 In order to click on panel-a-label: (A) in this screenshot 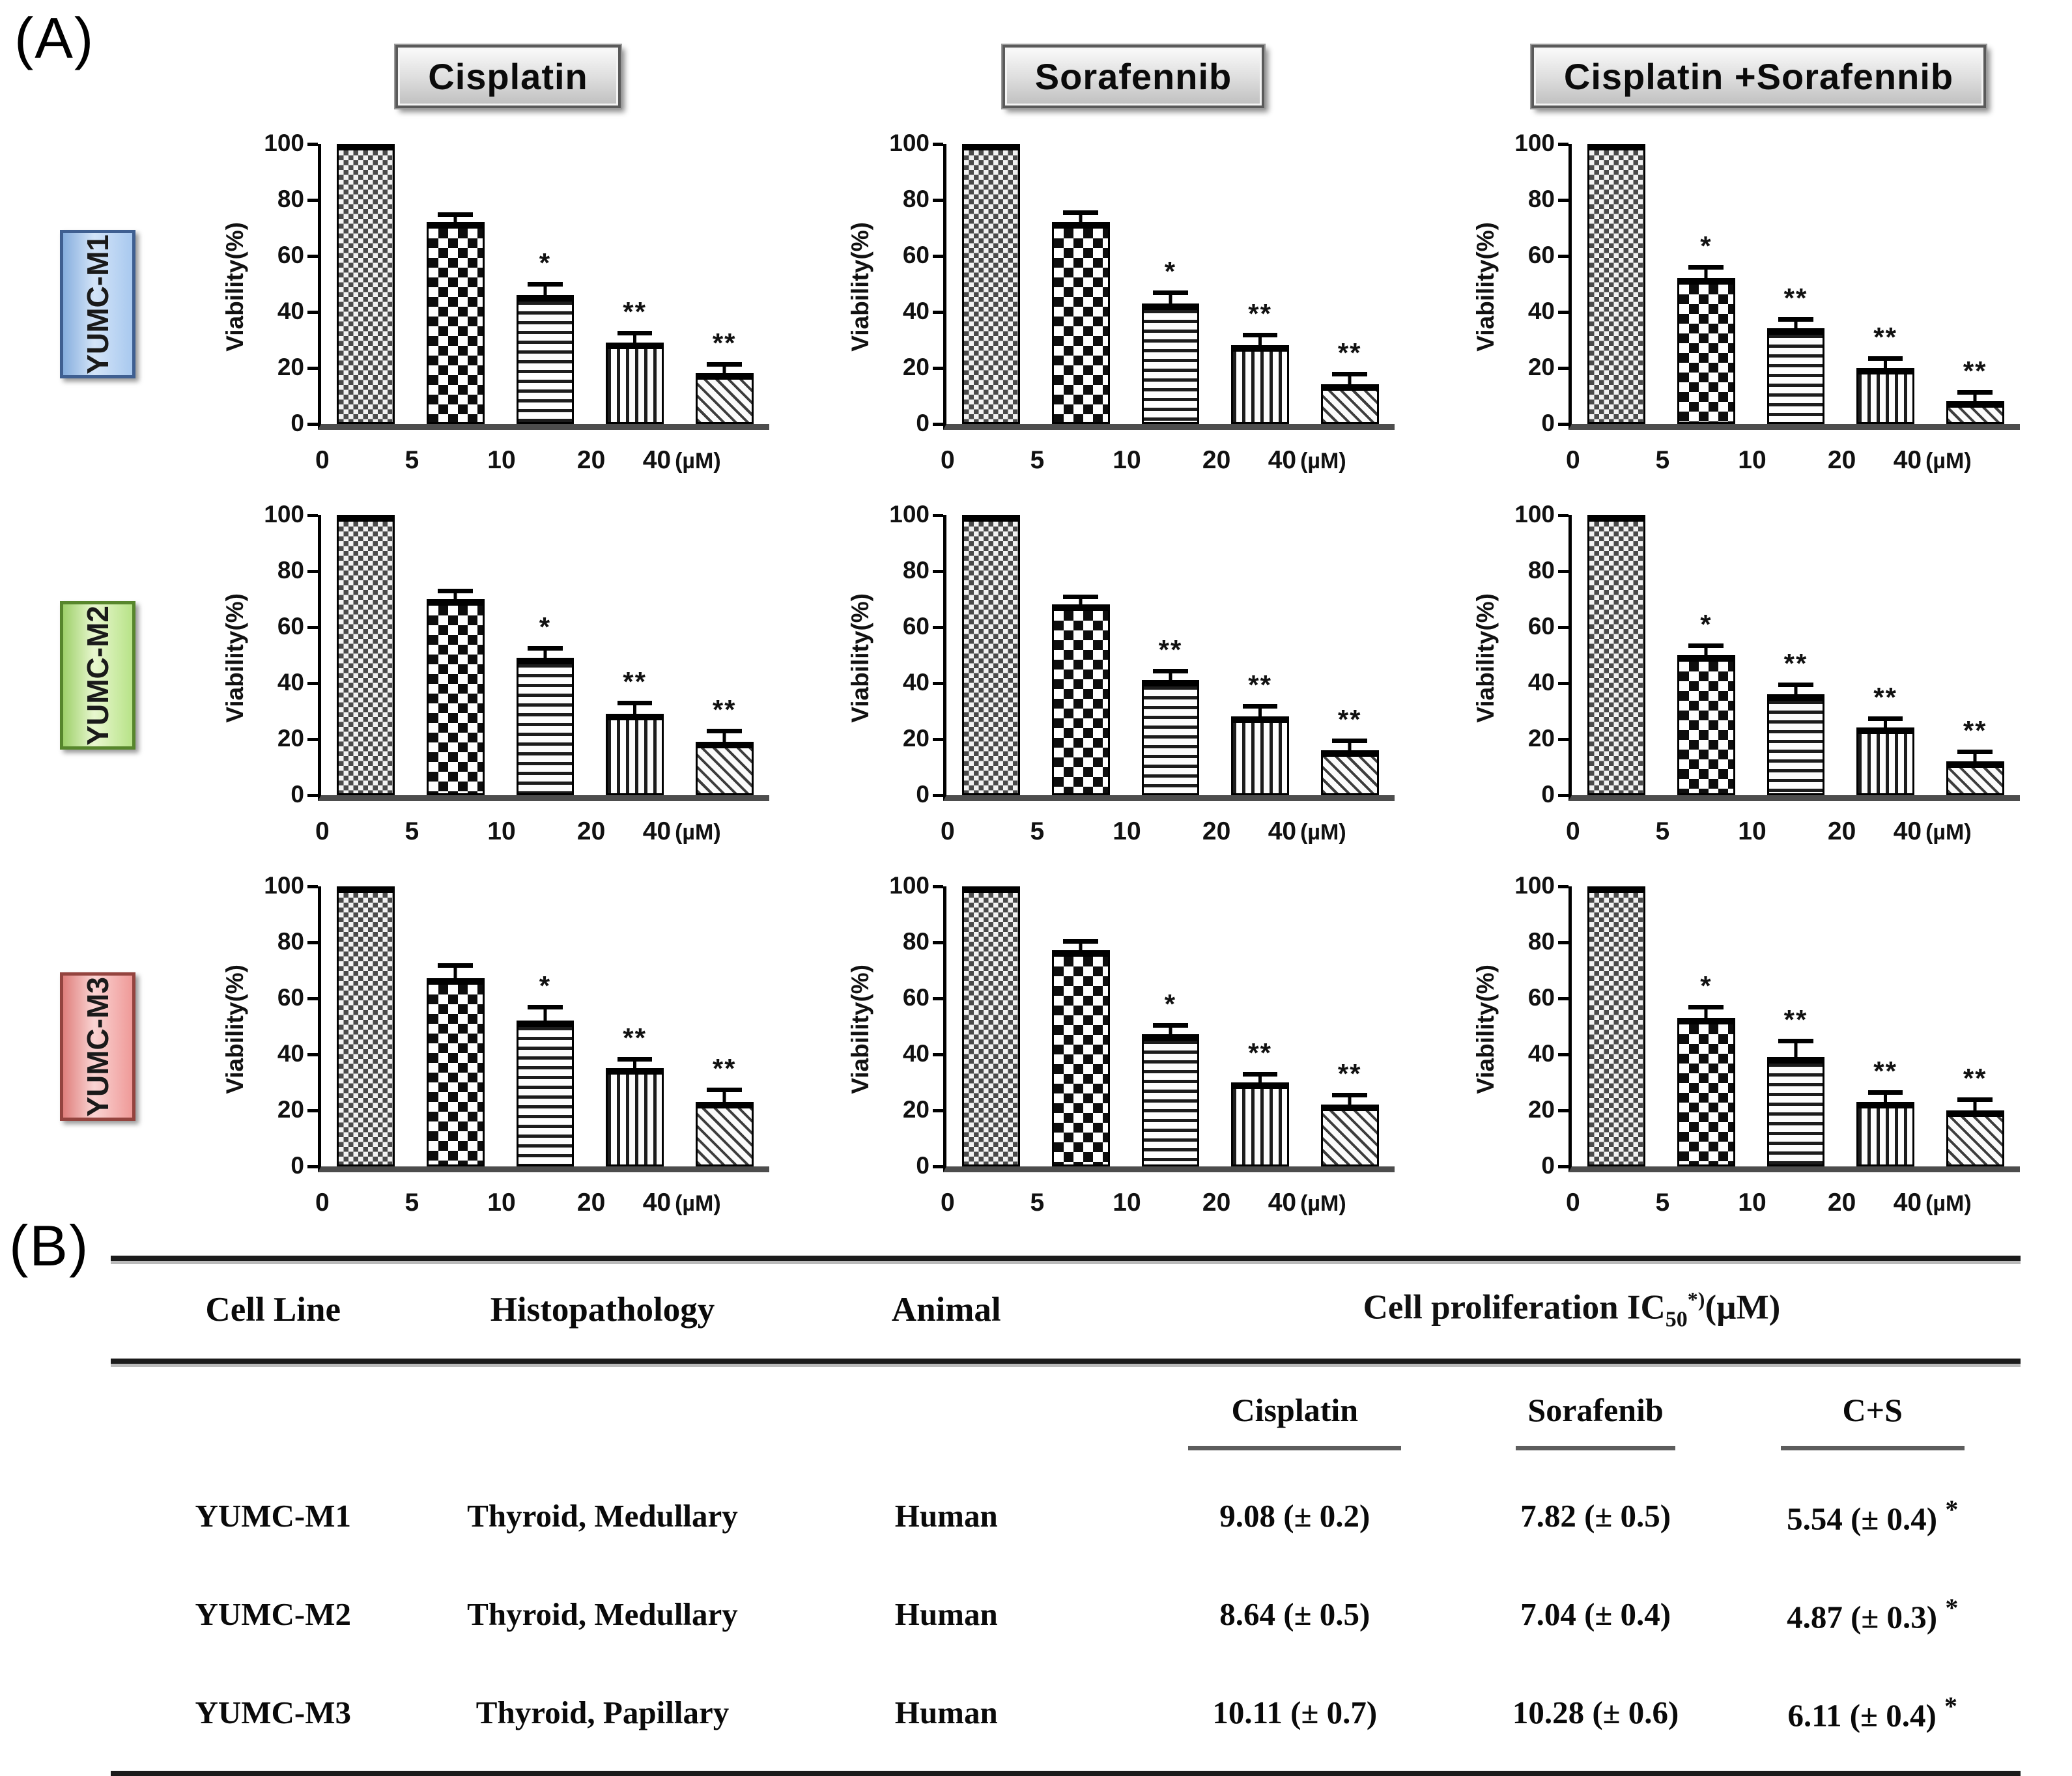, I will do `click(54, 38)`.